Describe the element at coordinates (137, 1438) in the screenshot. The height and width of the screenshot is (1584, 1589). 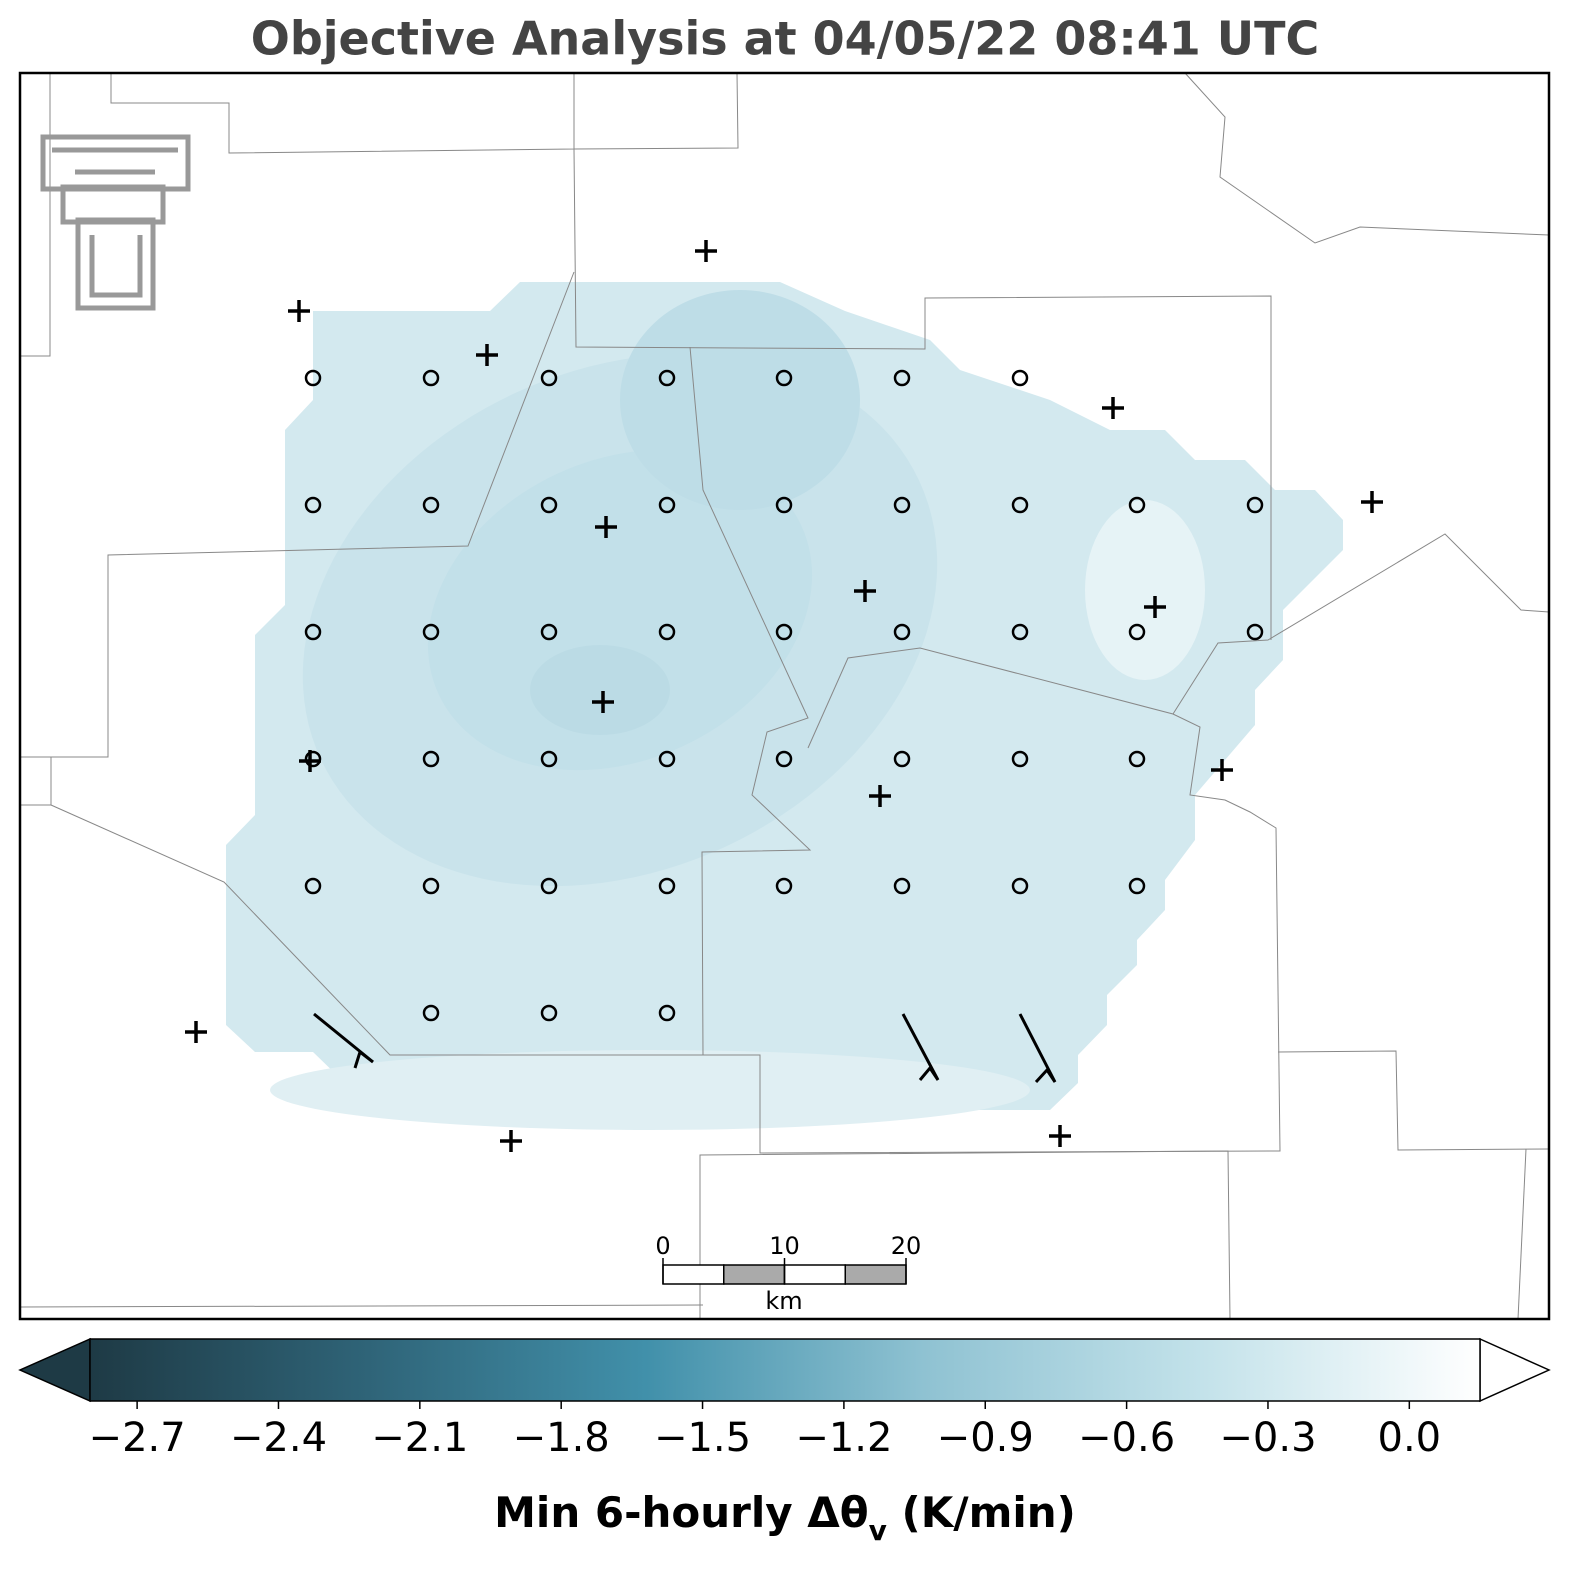
I see `colorbar-tick-label: −2.7` at that location.